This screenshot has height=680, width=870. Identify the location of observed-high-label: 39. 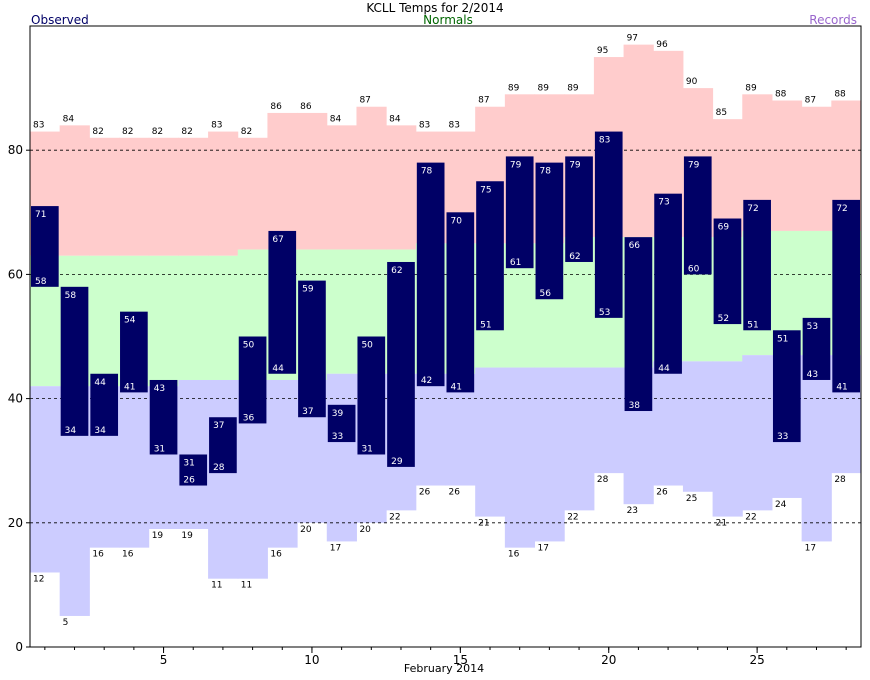
(338, 414).